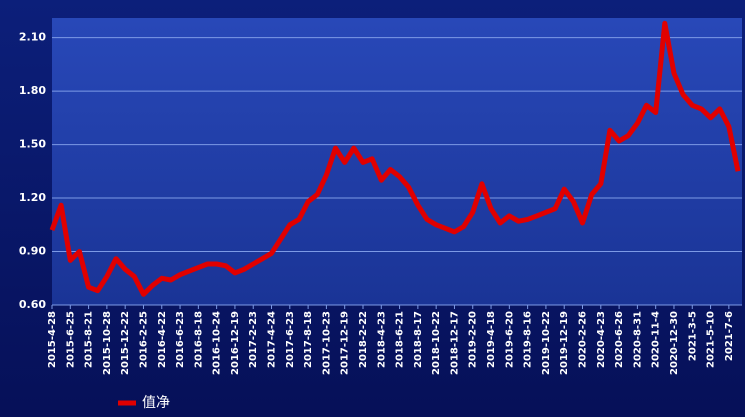 This screenshot has width=745, height=417. Describe the element at coordinates (674, 343) in the screenshot. I see `x-tick-label: 2020-12-30` at that location.